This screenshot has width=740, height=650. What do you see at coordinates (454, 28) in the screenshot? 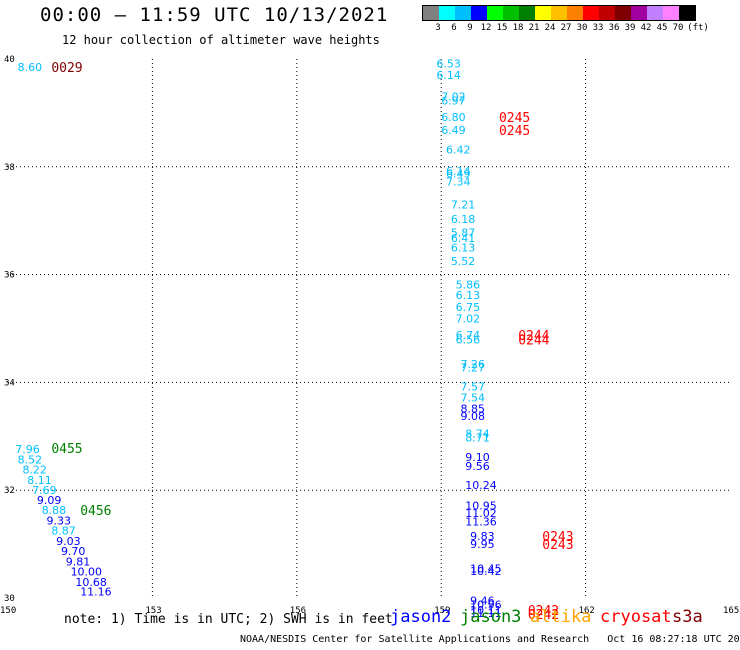
I see `color-legend-label: 6` at bounding box center [454, 28].